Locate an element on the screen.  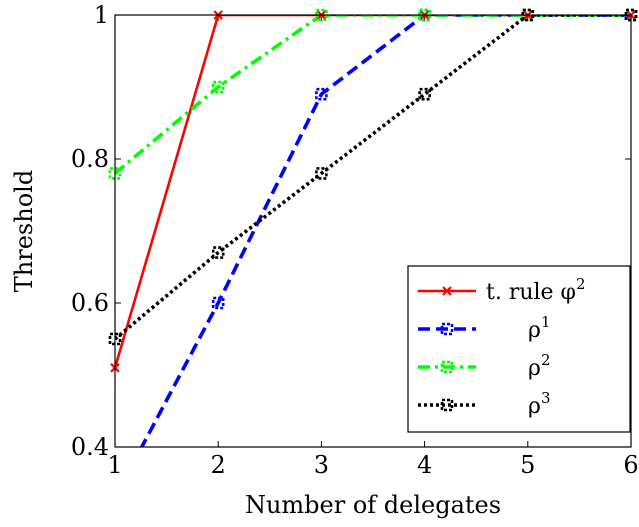
x-axis-label: Number of delegates is located at coordinates (373, 505).